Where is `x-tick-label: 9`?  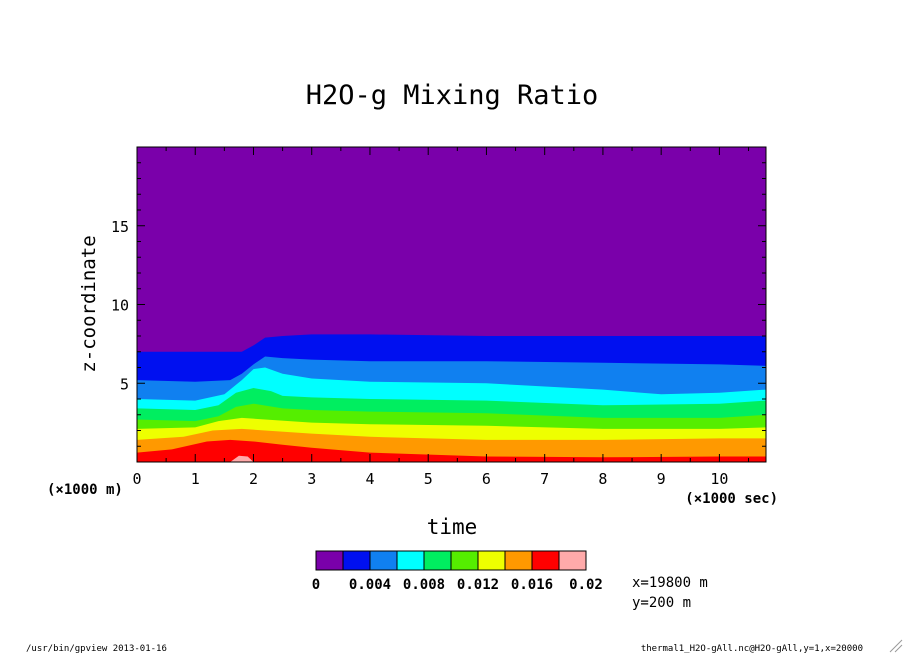 x-tick-label: 9 is located at coordinates (661, 479).